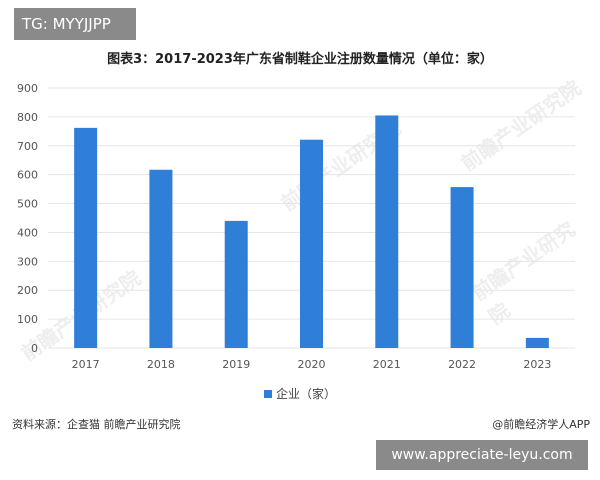  What do you see at coordinates (27, 290) in the screenshot?
I see `y-tick-label: 200` at bounding box center [27, 290].